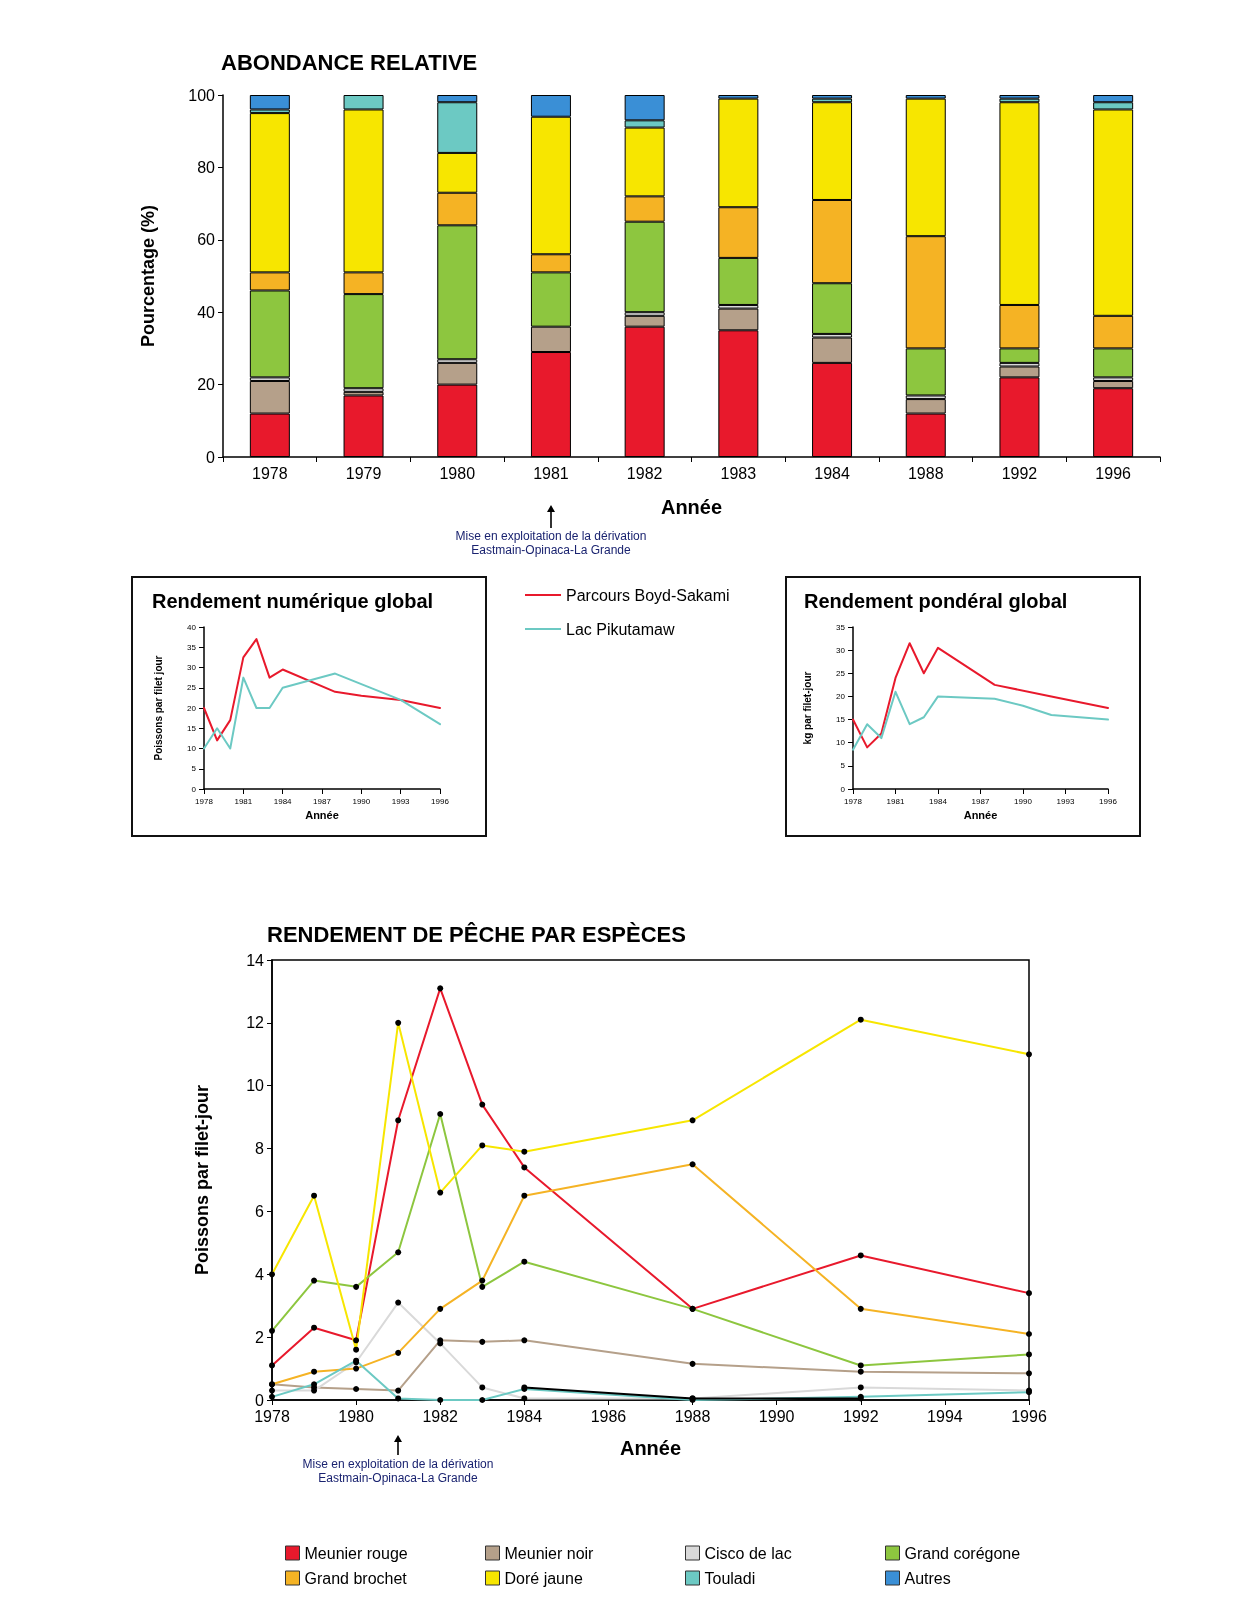 The height and width of the screenshot is (1615, 1254). I want to click on y-tick-label: 12, so click(255, 1023).